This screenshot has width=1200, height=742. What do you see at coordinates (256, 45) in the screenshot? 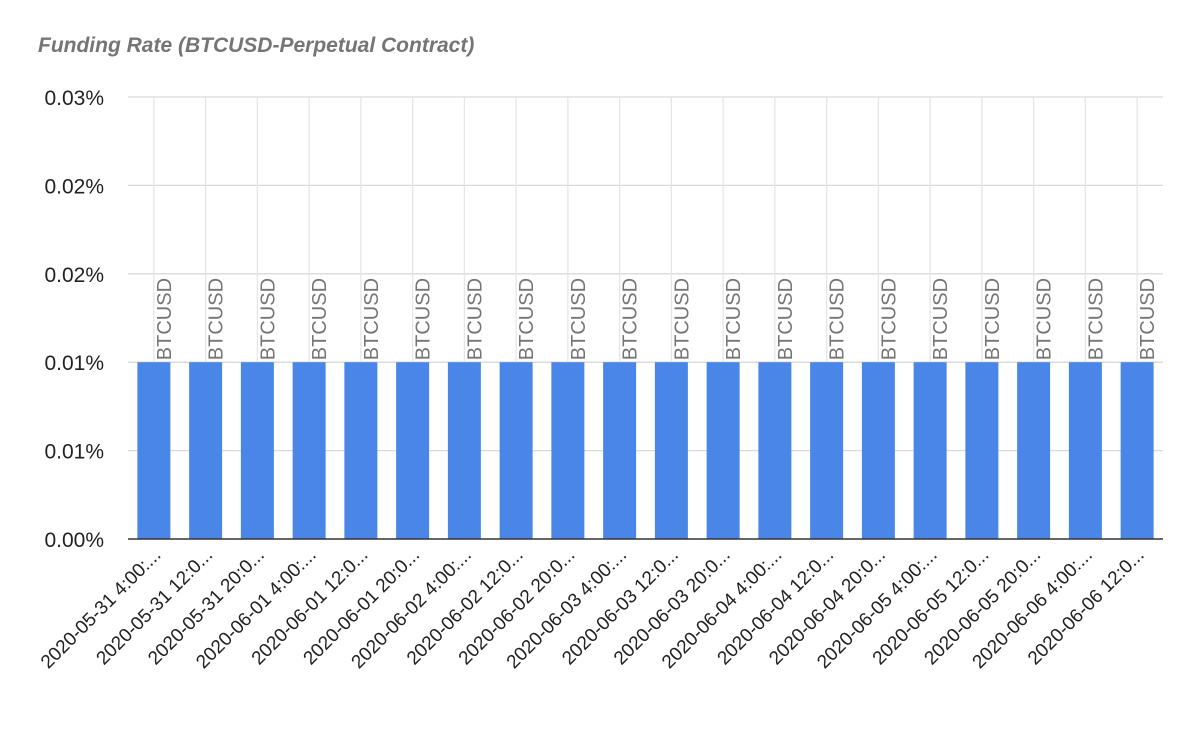
I see `chart-title: Funding Rate (BTCUSD-Perpetual Contract)` at bounding box center [256, 45].